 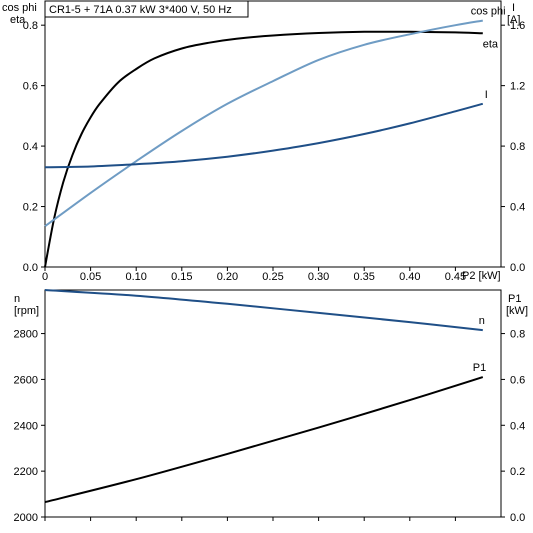 What do you see at coordinates (455, 277) in the screenshot?
I see `top-x-tick-label: 0.45` at bounding box center [455, 277].